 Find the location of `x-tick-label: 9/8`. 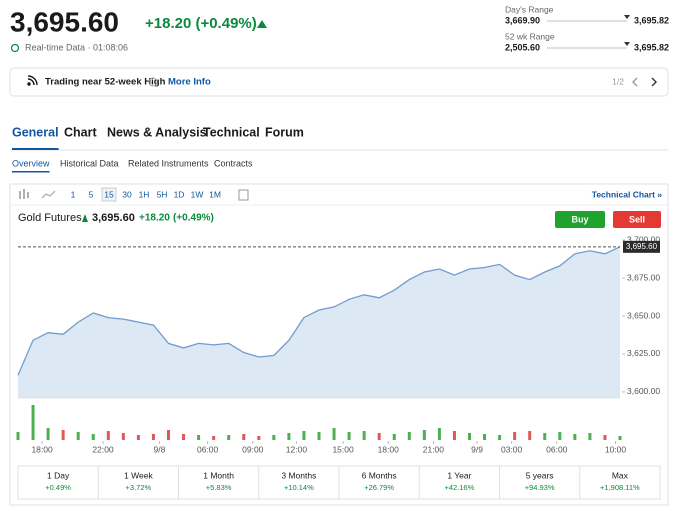

x-tick-label: 9/8 is located at coordinates (160, 449).